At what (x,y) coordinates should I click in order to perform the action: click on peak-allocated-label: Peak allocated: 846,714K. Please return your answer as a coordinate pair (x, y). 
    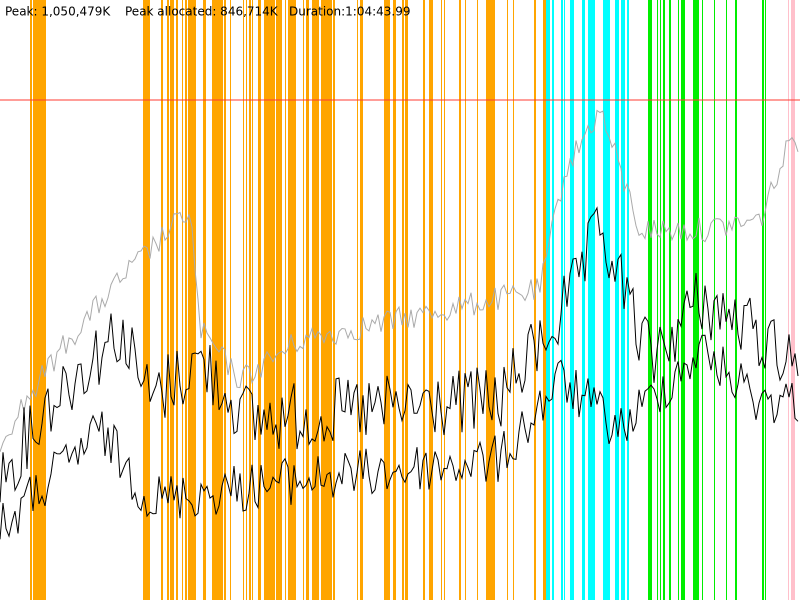
    Looking at the image, I should click on (202, 12).